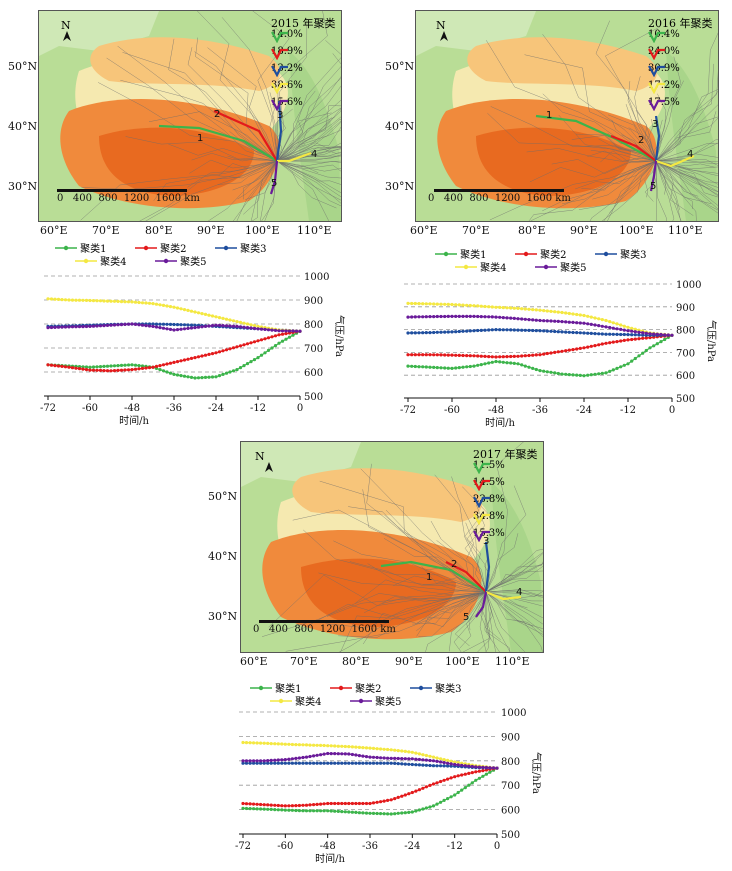  What do you see at coordinates (287, 71) in the screenshot?
I see `cluster-percent-row: 13.2%` at bounding box center [287, 71].